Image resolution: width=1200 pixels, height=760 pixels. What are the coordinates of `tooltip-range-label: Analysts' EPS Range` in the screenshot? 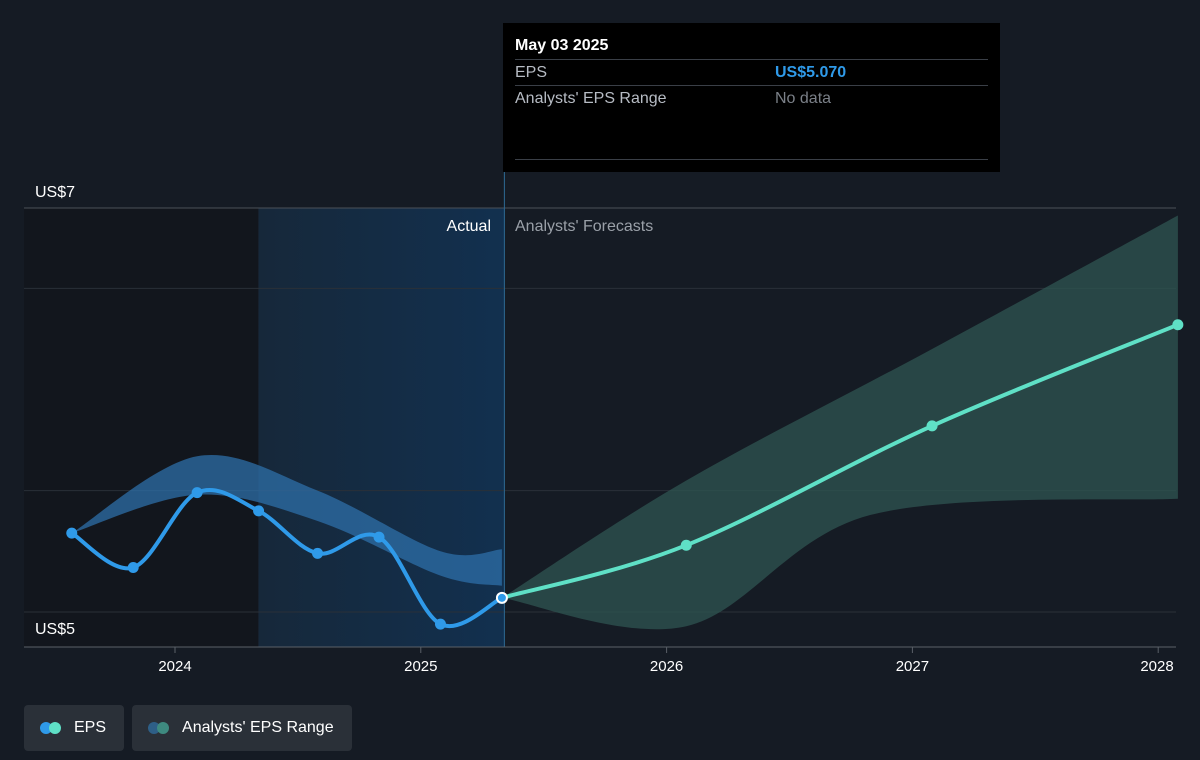 It's located at (591, 98).